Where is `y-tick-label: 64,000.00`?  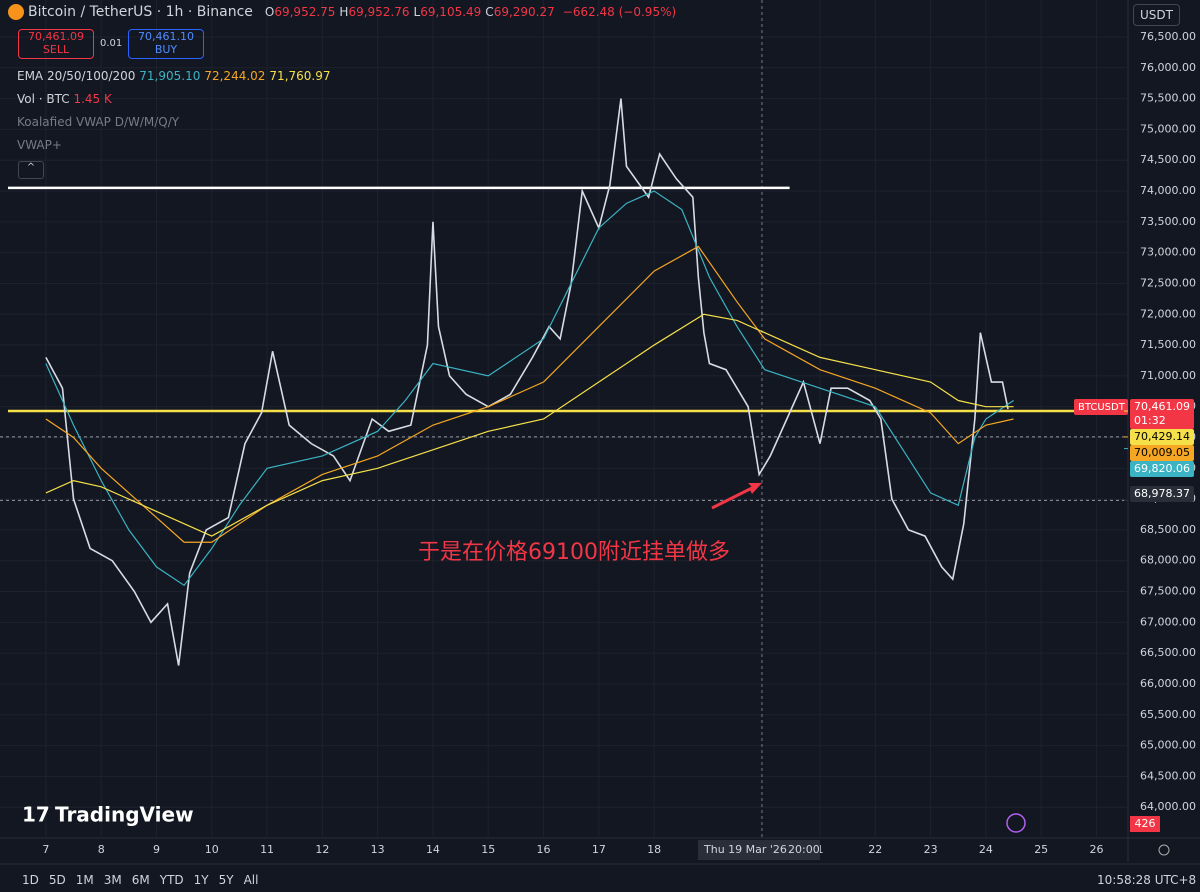 y-tick-label: 64,000.00 is located at coordinates (1168, 806).